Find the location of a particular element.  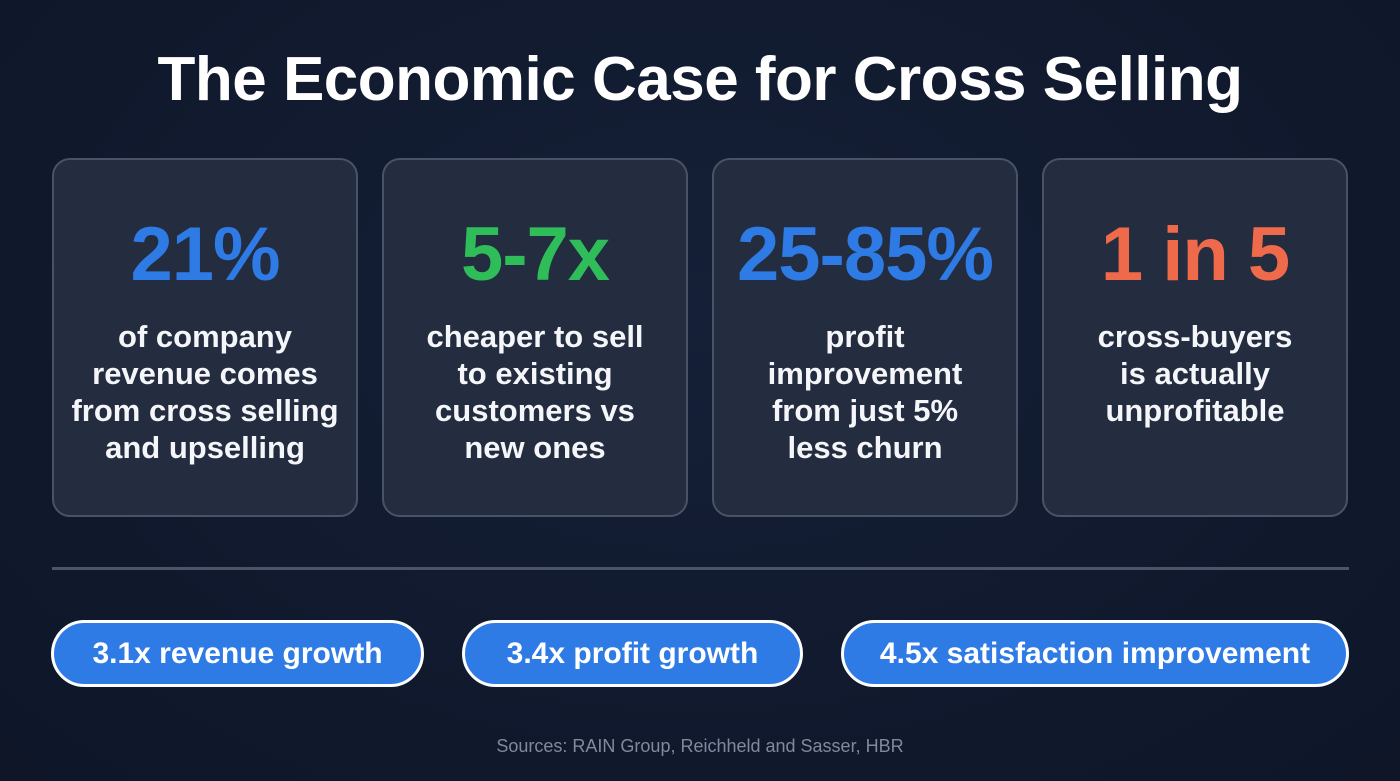

desc-line: customers vs is located at coordinates (535, 410).